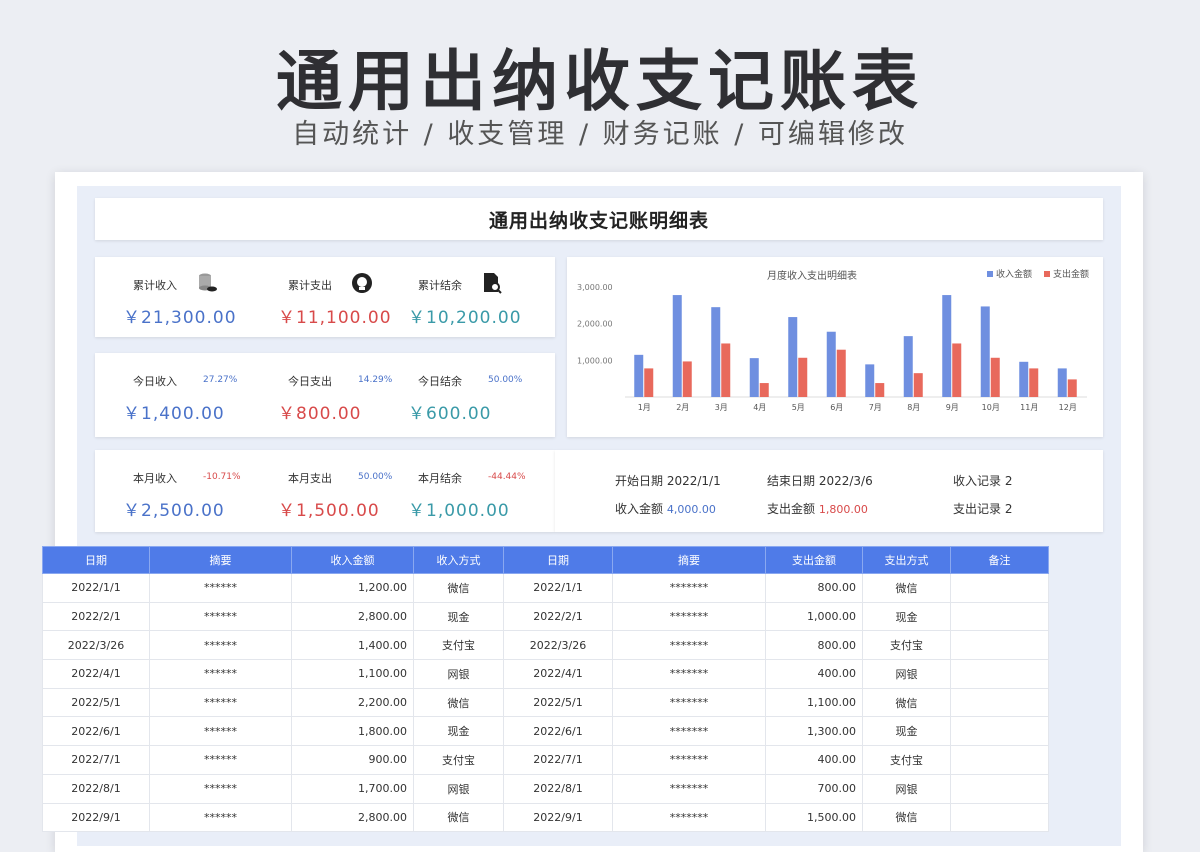  I want to click on table-cell: 1,300.00, so click(814, 731).